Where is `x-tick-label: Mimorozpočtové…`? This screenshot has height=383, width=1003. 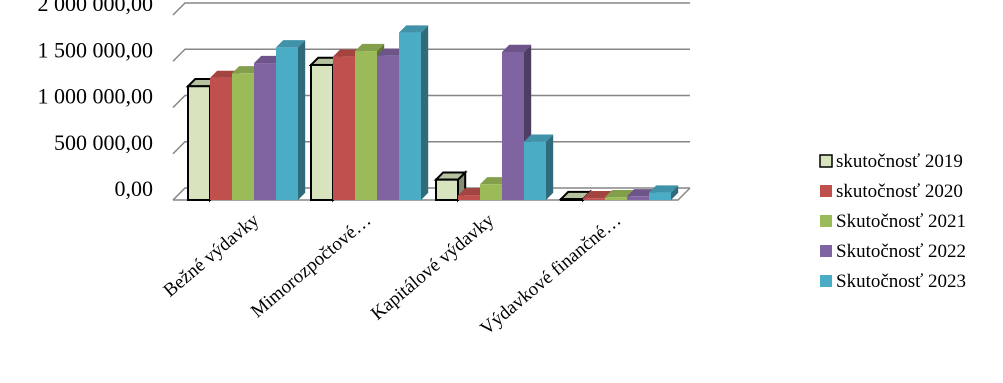 x-tick-label: Mimorozpočtové… is located at coordinates (311, 266).